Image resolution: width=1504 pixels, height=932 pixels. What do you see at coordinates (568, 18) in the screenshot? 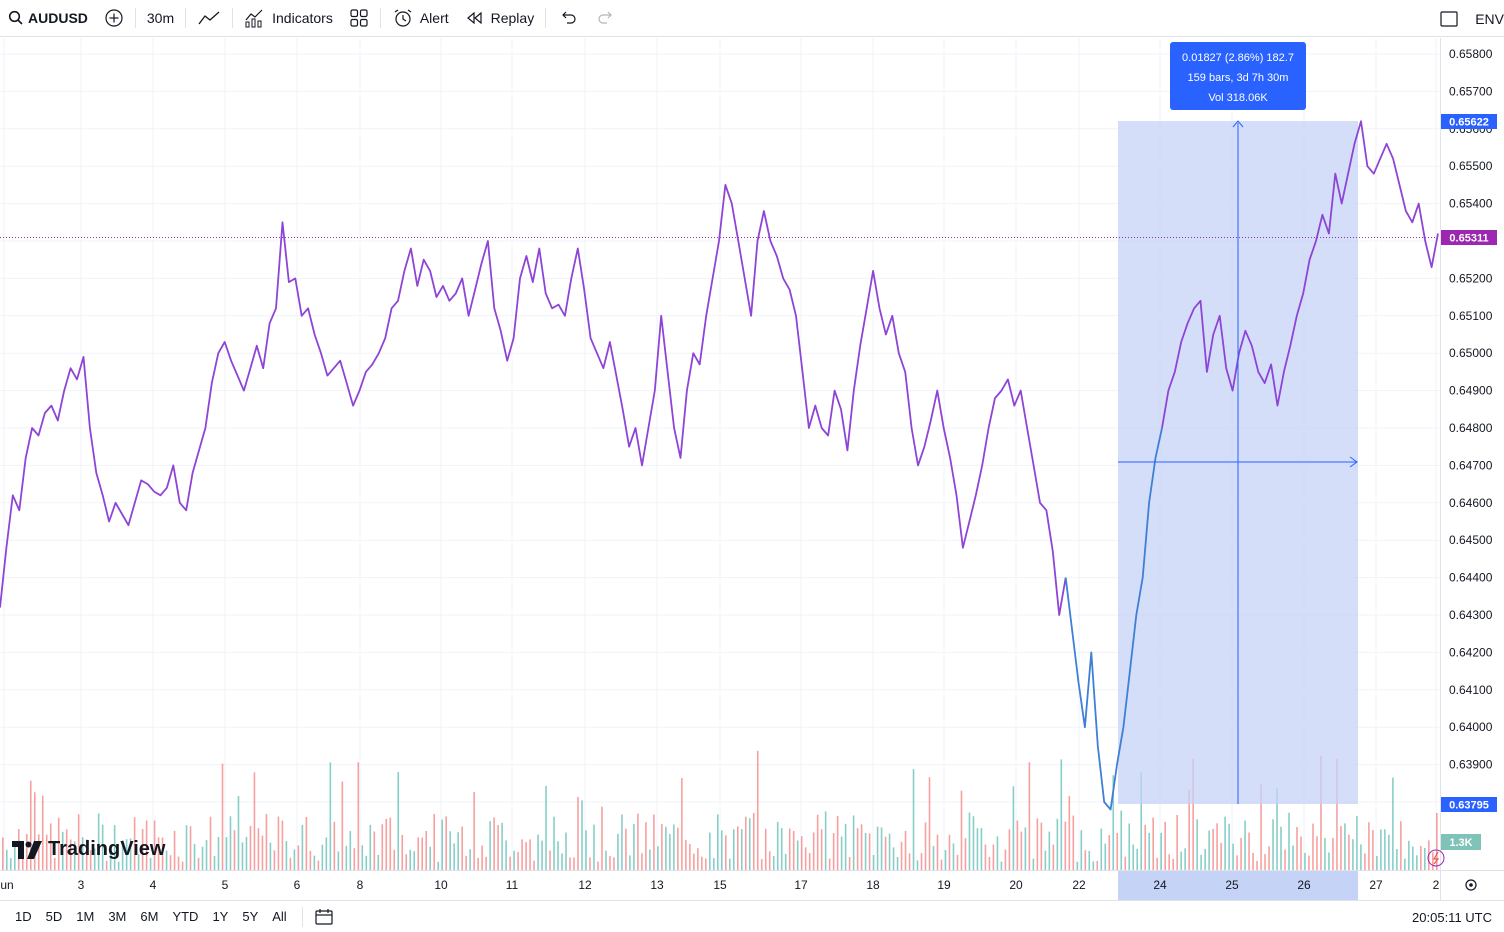
I see `undo-button` at bounding box center [568, 18].